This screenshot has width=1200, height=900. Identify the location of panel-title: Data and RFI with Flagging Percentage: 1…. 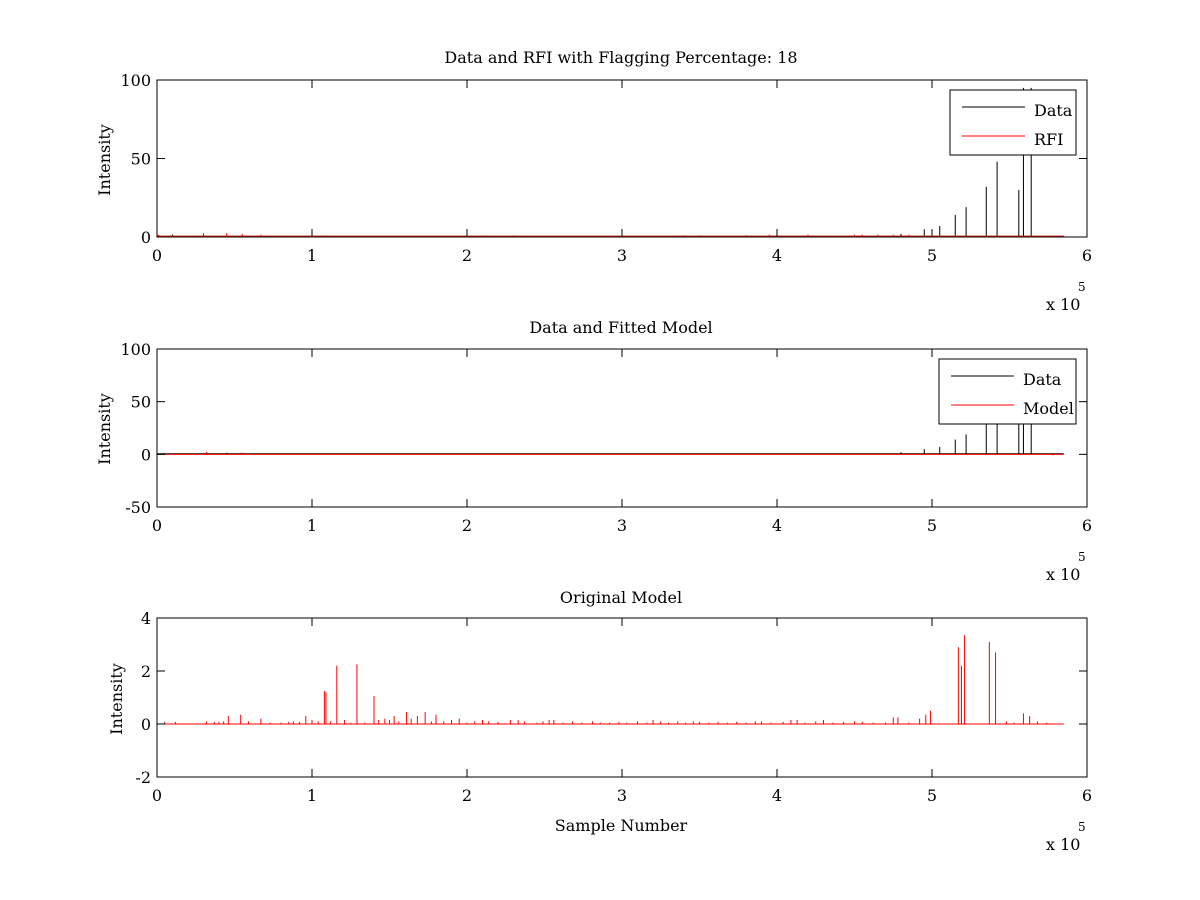
(620, 57).